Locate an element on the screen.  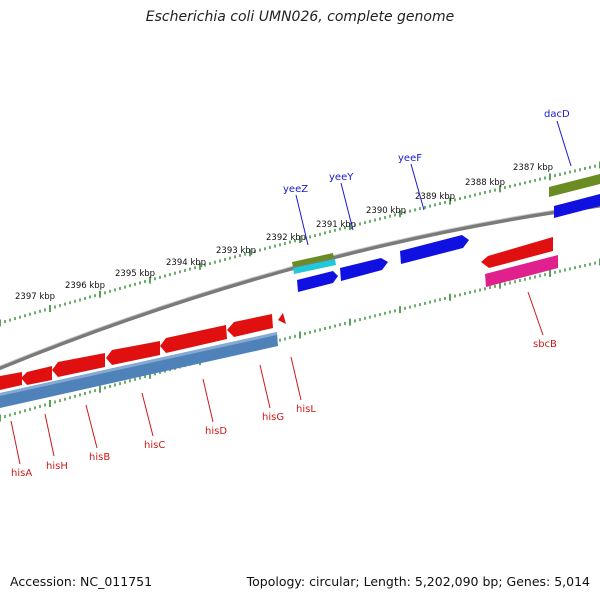
forward-features is located at coordinates (446, 233).